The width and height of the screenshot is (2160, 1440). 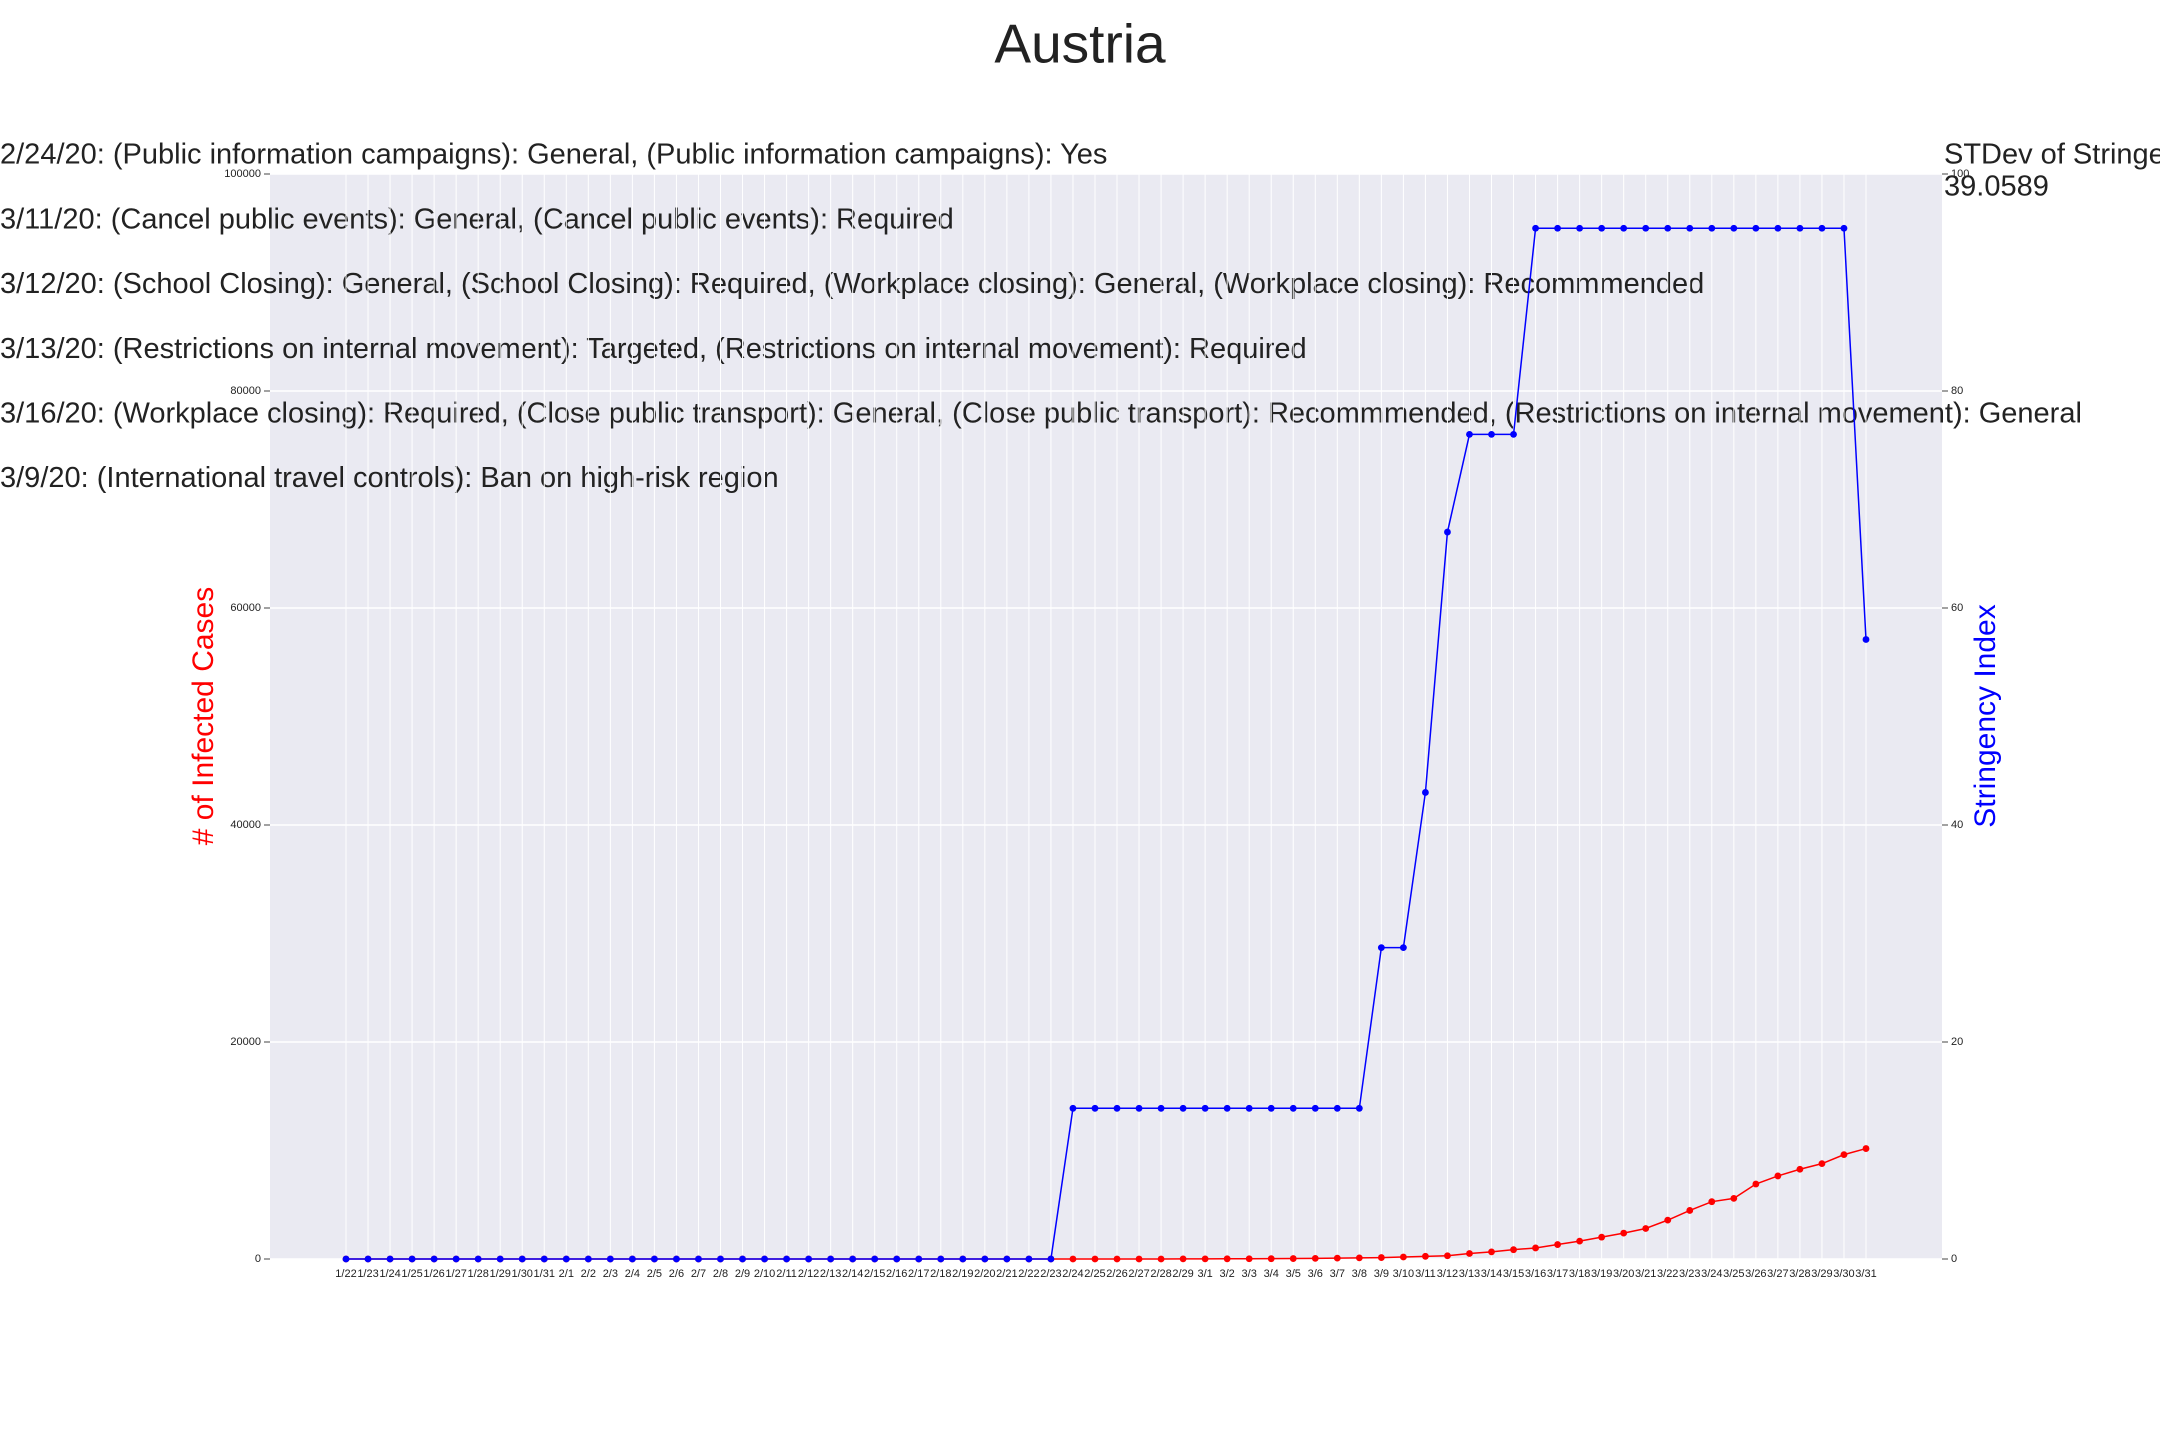 What do you see at coordinates (245, 608) in the screenshot?
I see `y-tick-label: 60000` at bounding box center [245, 608].